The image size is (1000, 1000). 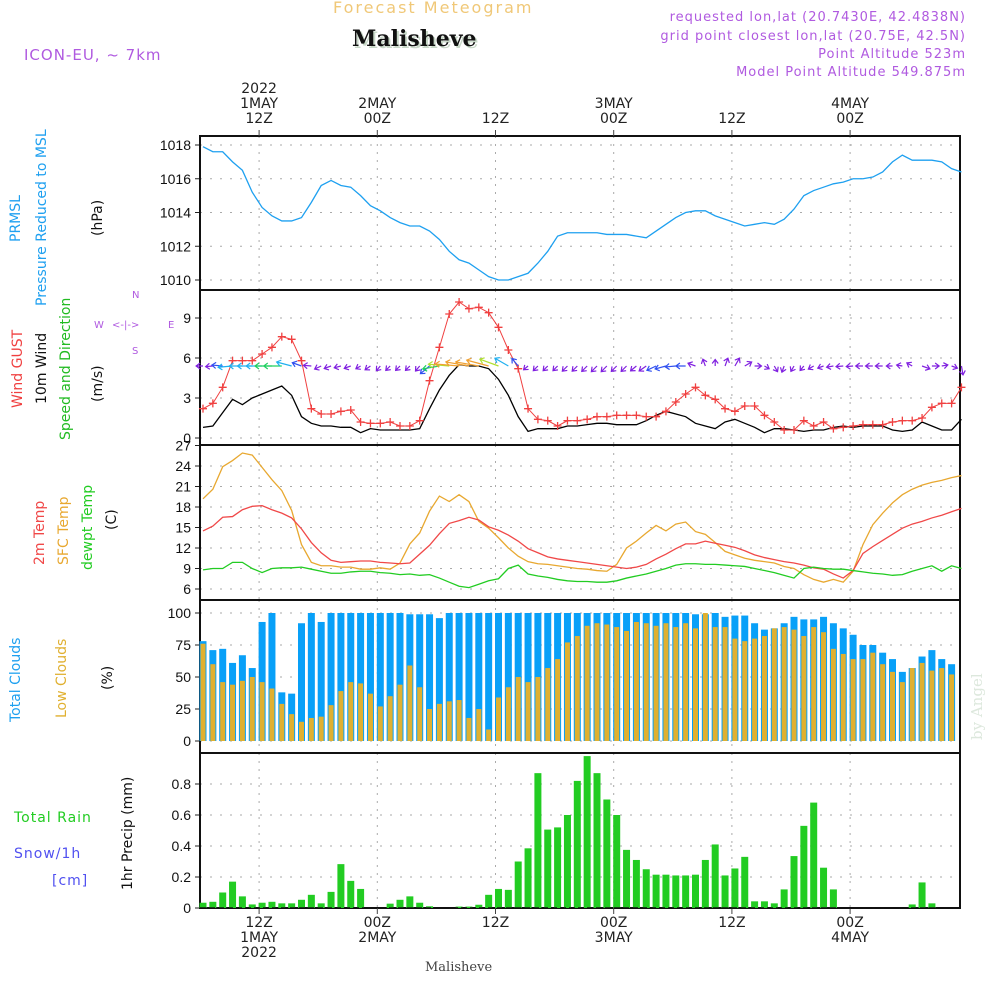 I want to click on time-tick-label: 4MAY, so click(x=850, y=104).